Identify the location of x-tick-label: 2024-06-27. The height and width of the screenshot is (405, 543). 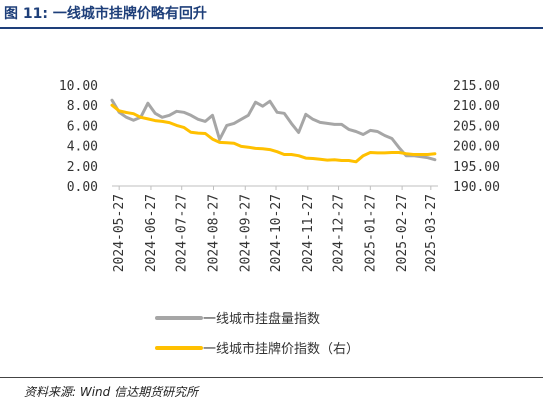
(151, 233).